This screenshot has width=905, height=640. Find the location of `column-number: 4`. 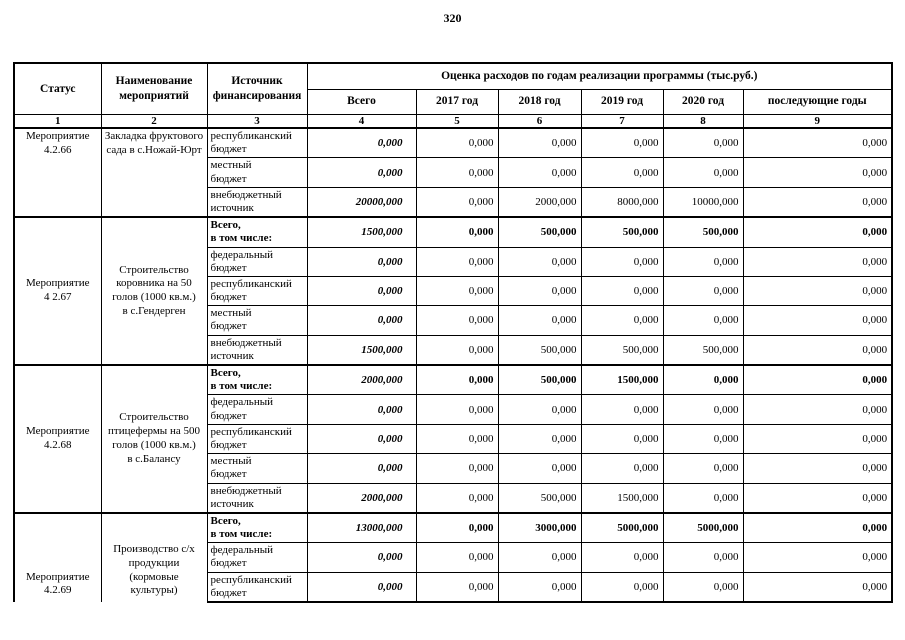

column-number: 4 is located at coordinates (361, 121).